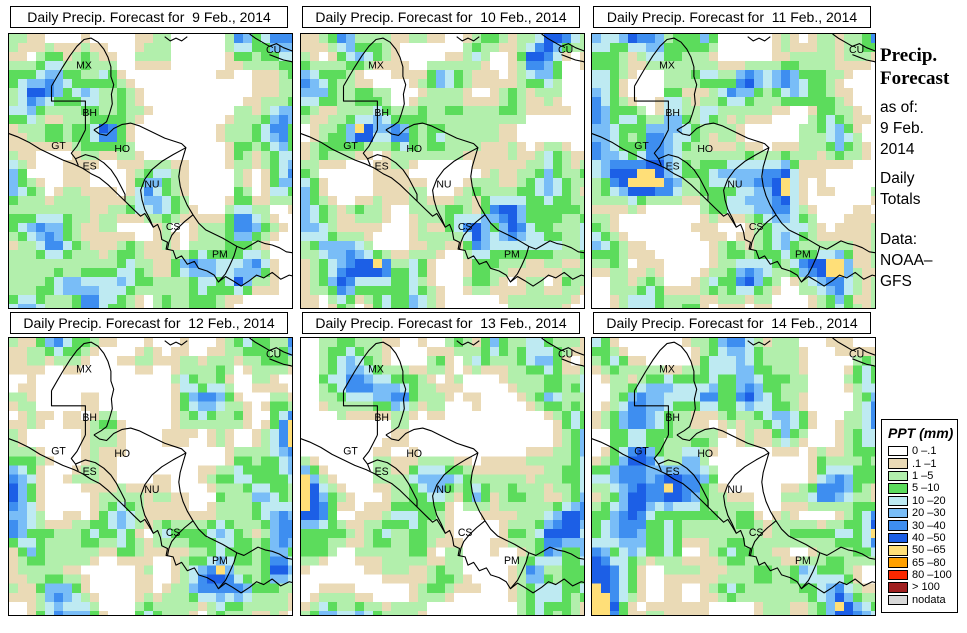 The image size is (967, 633). I want to click on data-source-block: Data: NOAA– GFS, so click(906, 260).